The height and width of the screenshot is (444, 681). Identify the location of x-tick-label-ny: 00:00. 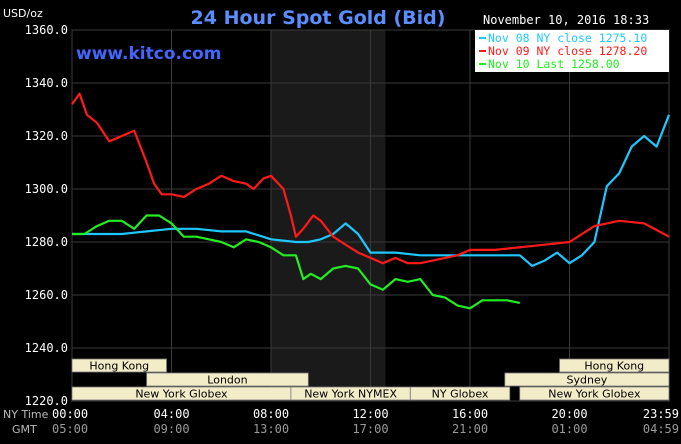
(70, 414).